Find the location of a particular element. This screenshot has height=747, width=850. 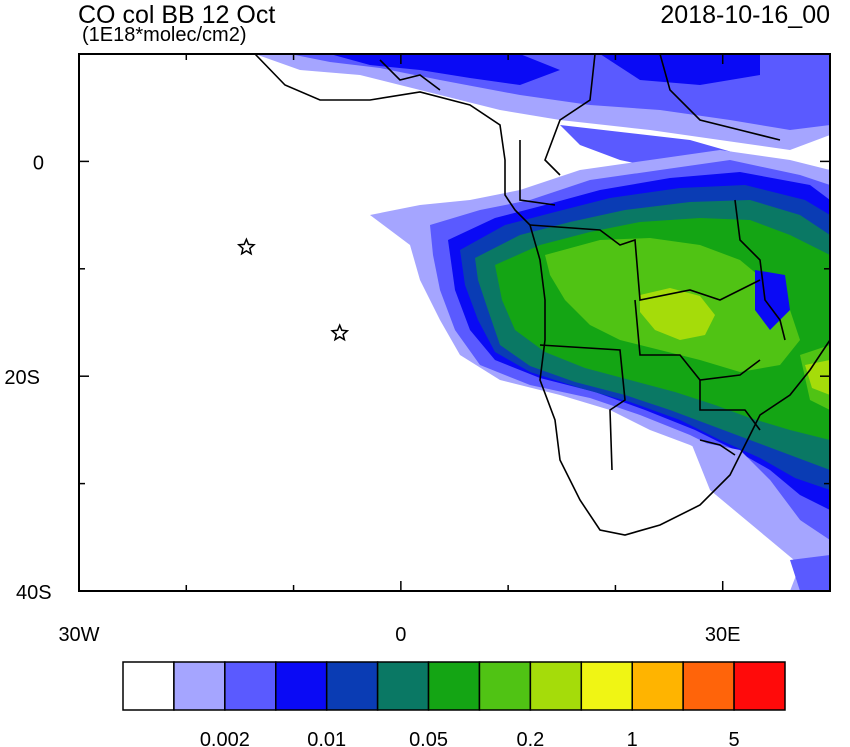

co-tail-mid is located at coordinates (810, 573).